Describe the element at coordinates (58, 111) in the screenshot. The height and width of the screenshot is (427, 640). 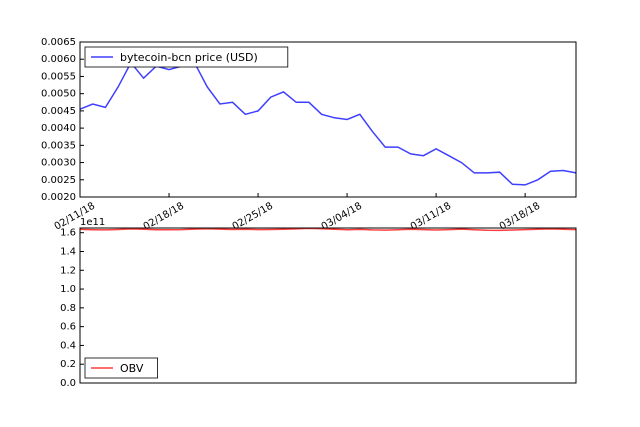
I see `y-tick-label: 0.0045` at that location.